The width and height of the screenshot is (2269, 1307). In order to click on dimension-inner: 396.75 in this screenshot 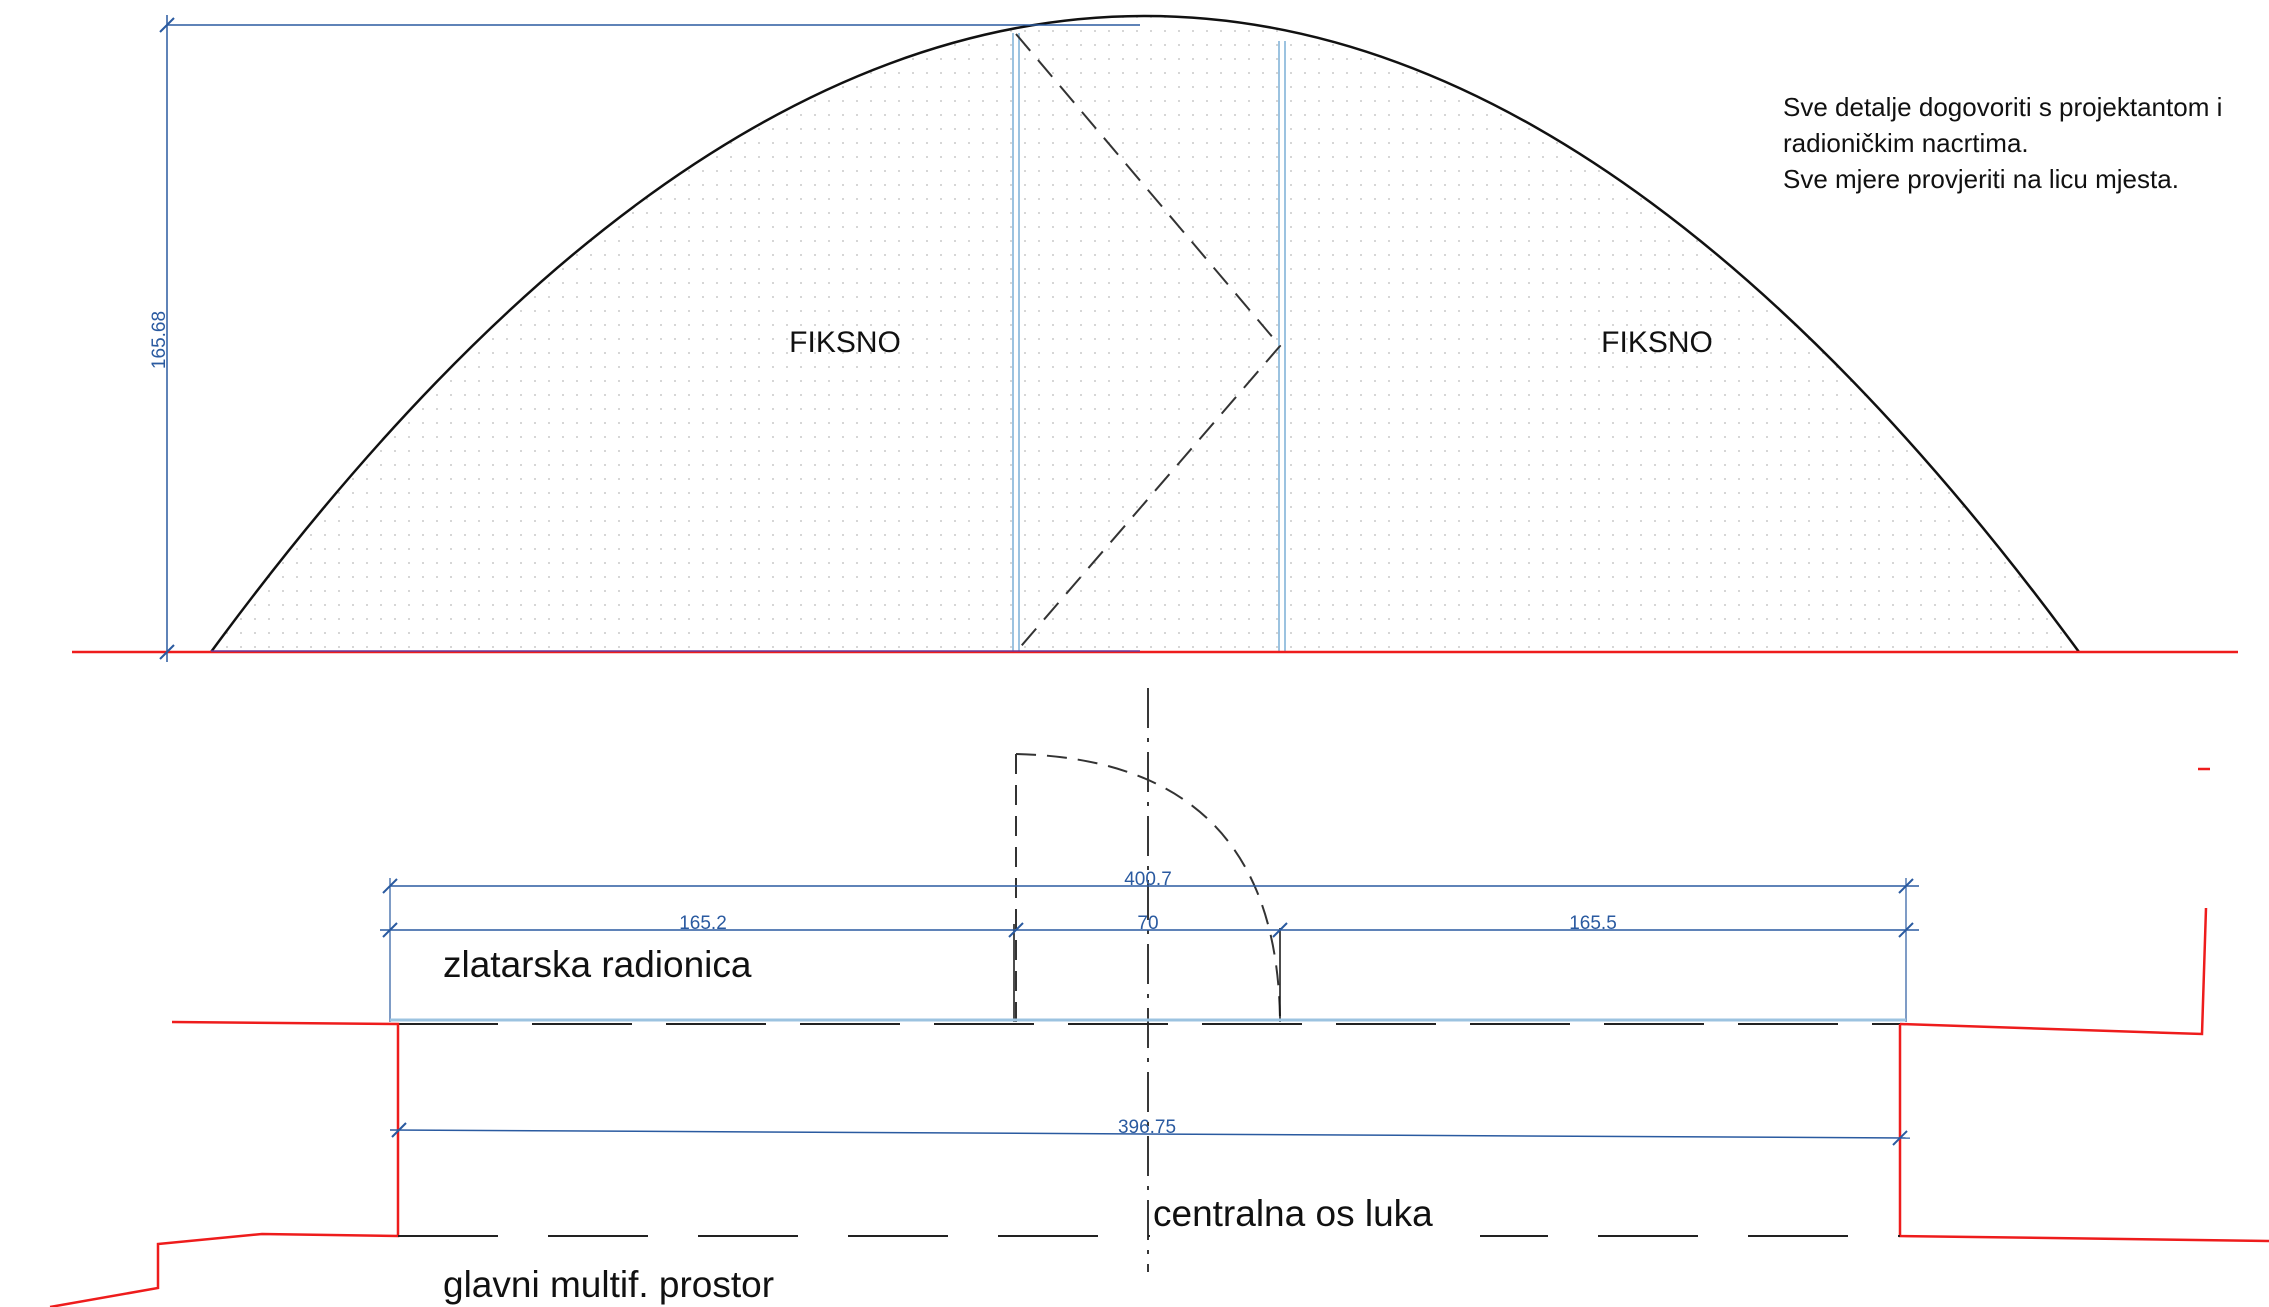, I will do `click(1150, 1131)`.